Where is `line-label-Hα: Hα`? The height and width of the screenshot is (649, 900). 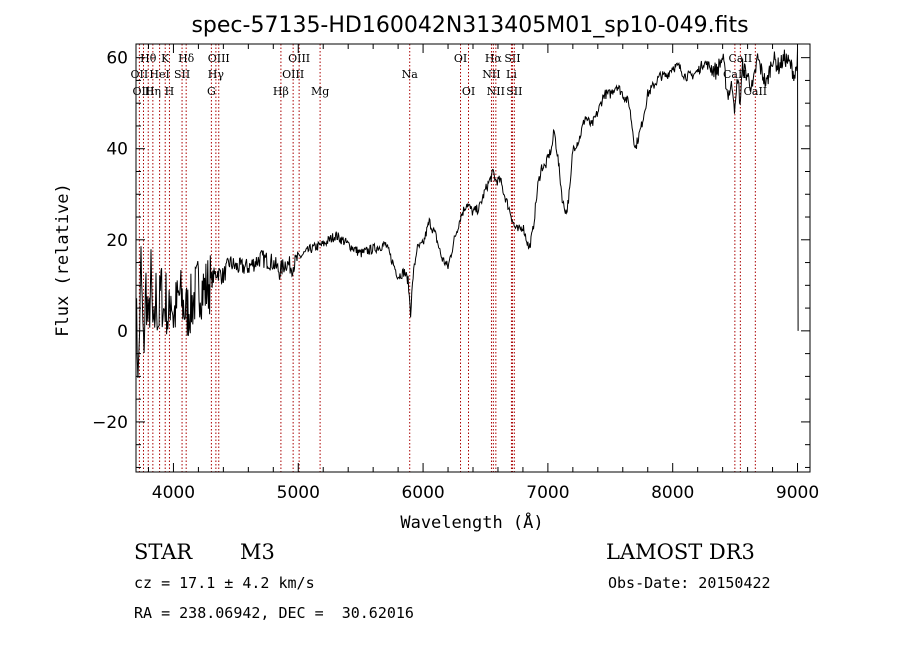
line-label-Hα: Hα is located at coordinates (494, 58).